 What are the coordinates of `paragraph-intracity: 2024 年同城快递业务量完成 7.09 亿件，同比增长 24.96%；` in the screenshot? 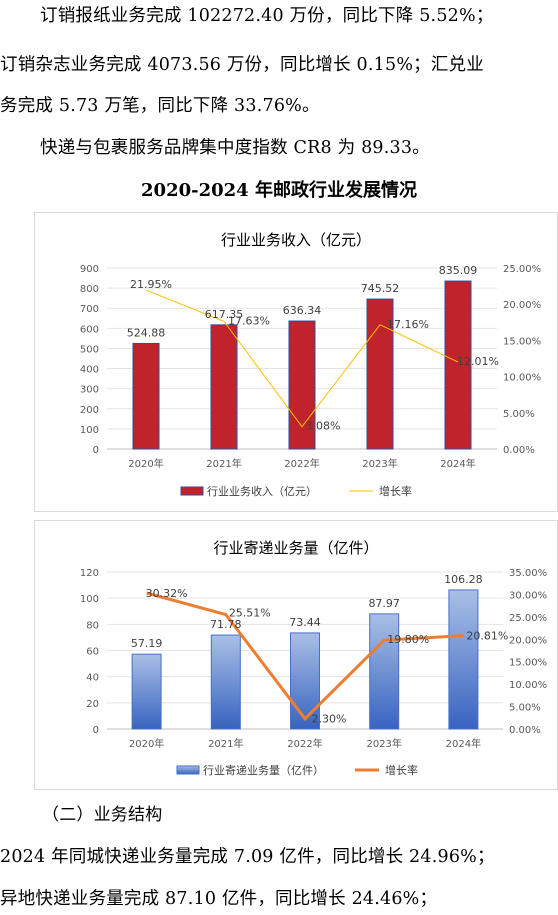 It's located at (247, 857).